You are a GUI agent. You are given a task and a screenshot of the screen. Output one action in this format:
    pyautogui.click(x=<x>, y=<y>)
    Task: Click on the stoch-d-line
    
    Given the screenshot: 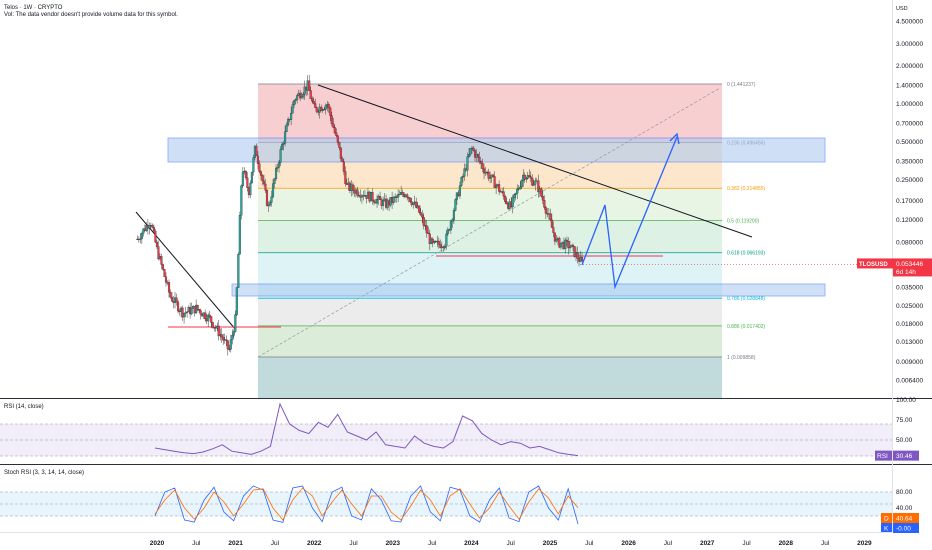 What is the action you would take?
    pyautogui.click(x=366, y=504)
    